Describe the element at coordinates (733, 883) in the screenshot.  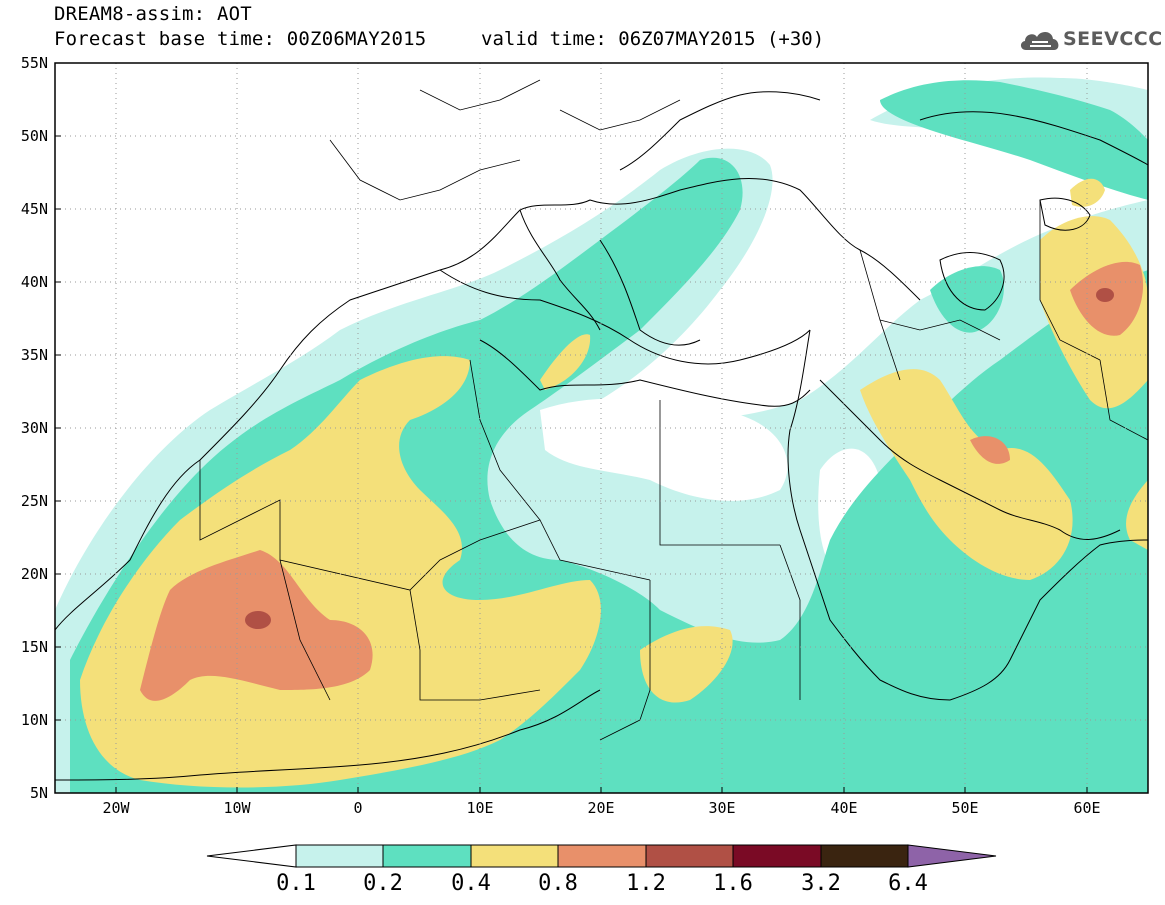
I see `colorbar-label: 1.6` at that location.